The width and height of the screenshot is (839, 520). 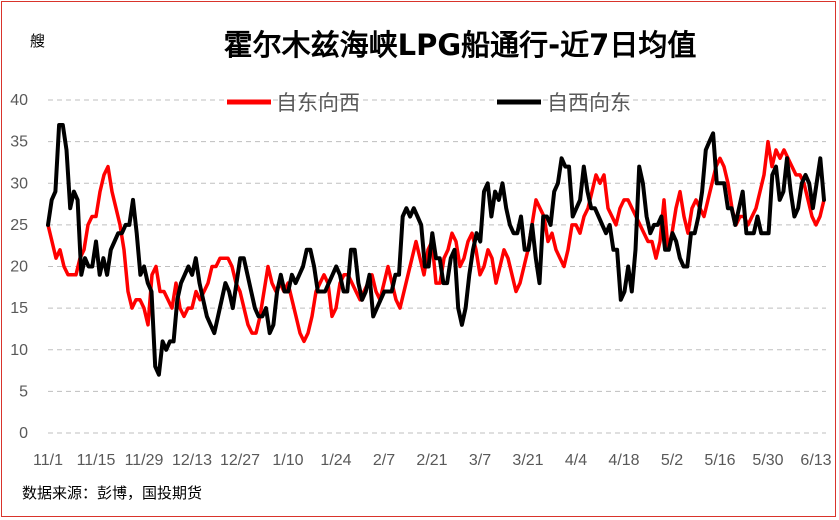 What do you see at coordinates (815, 460) in the screenshot?
I see `x-tick-label: 6/13` at bounding box center [815, 460].